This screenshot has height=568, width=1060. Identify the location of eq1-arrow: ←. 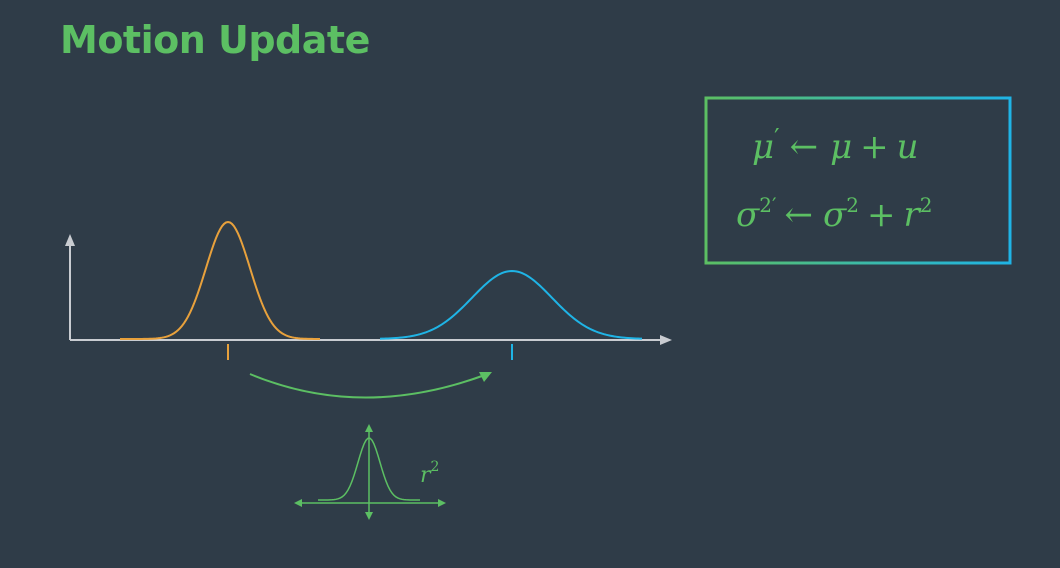
(804, 147).